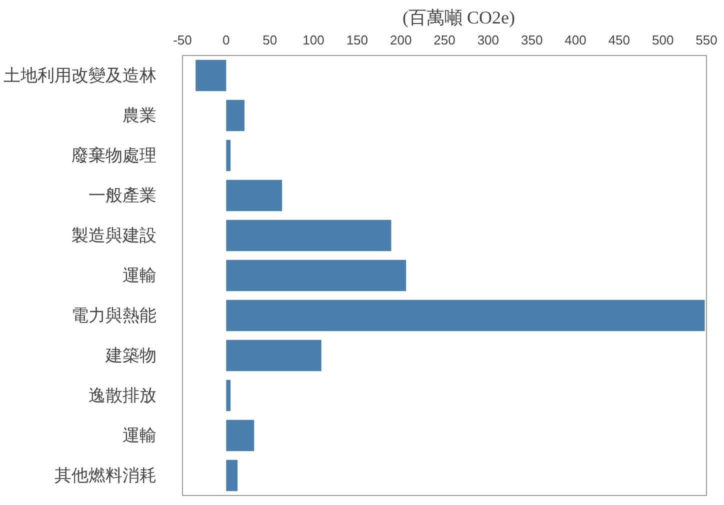  I want to click on y-tick-label: 一般產業, so click(122, 195).